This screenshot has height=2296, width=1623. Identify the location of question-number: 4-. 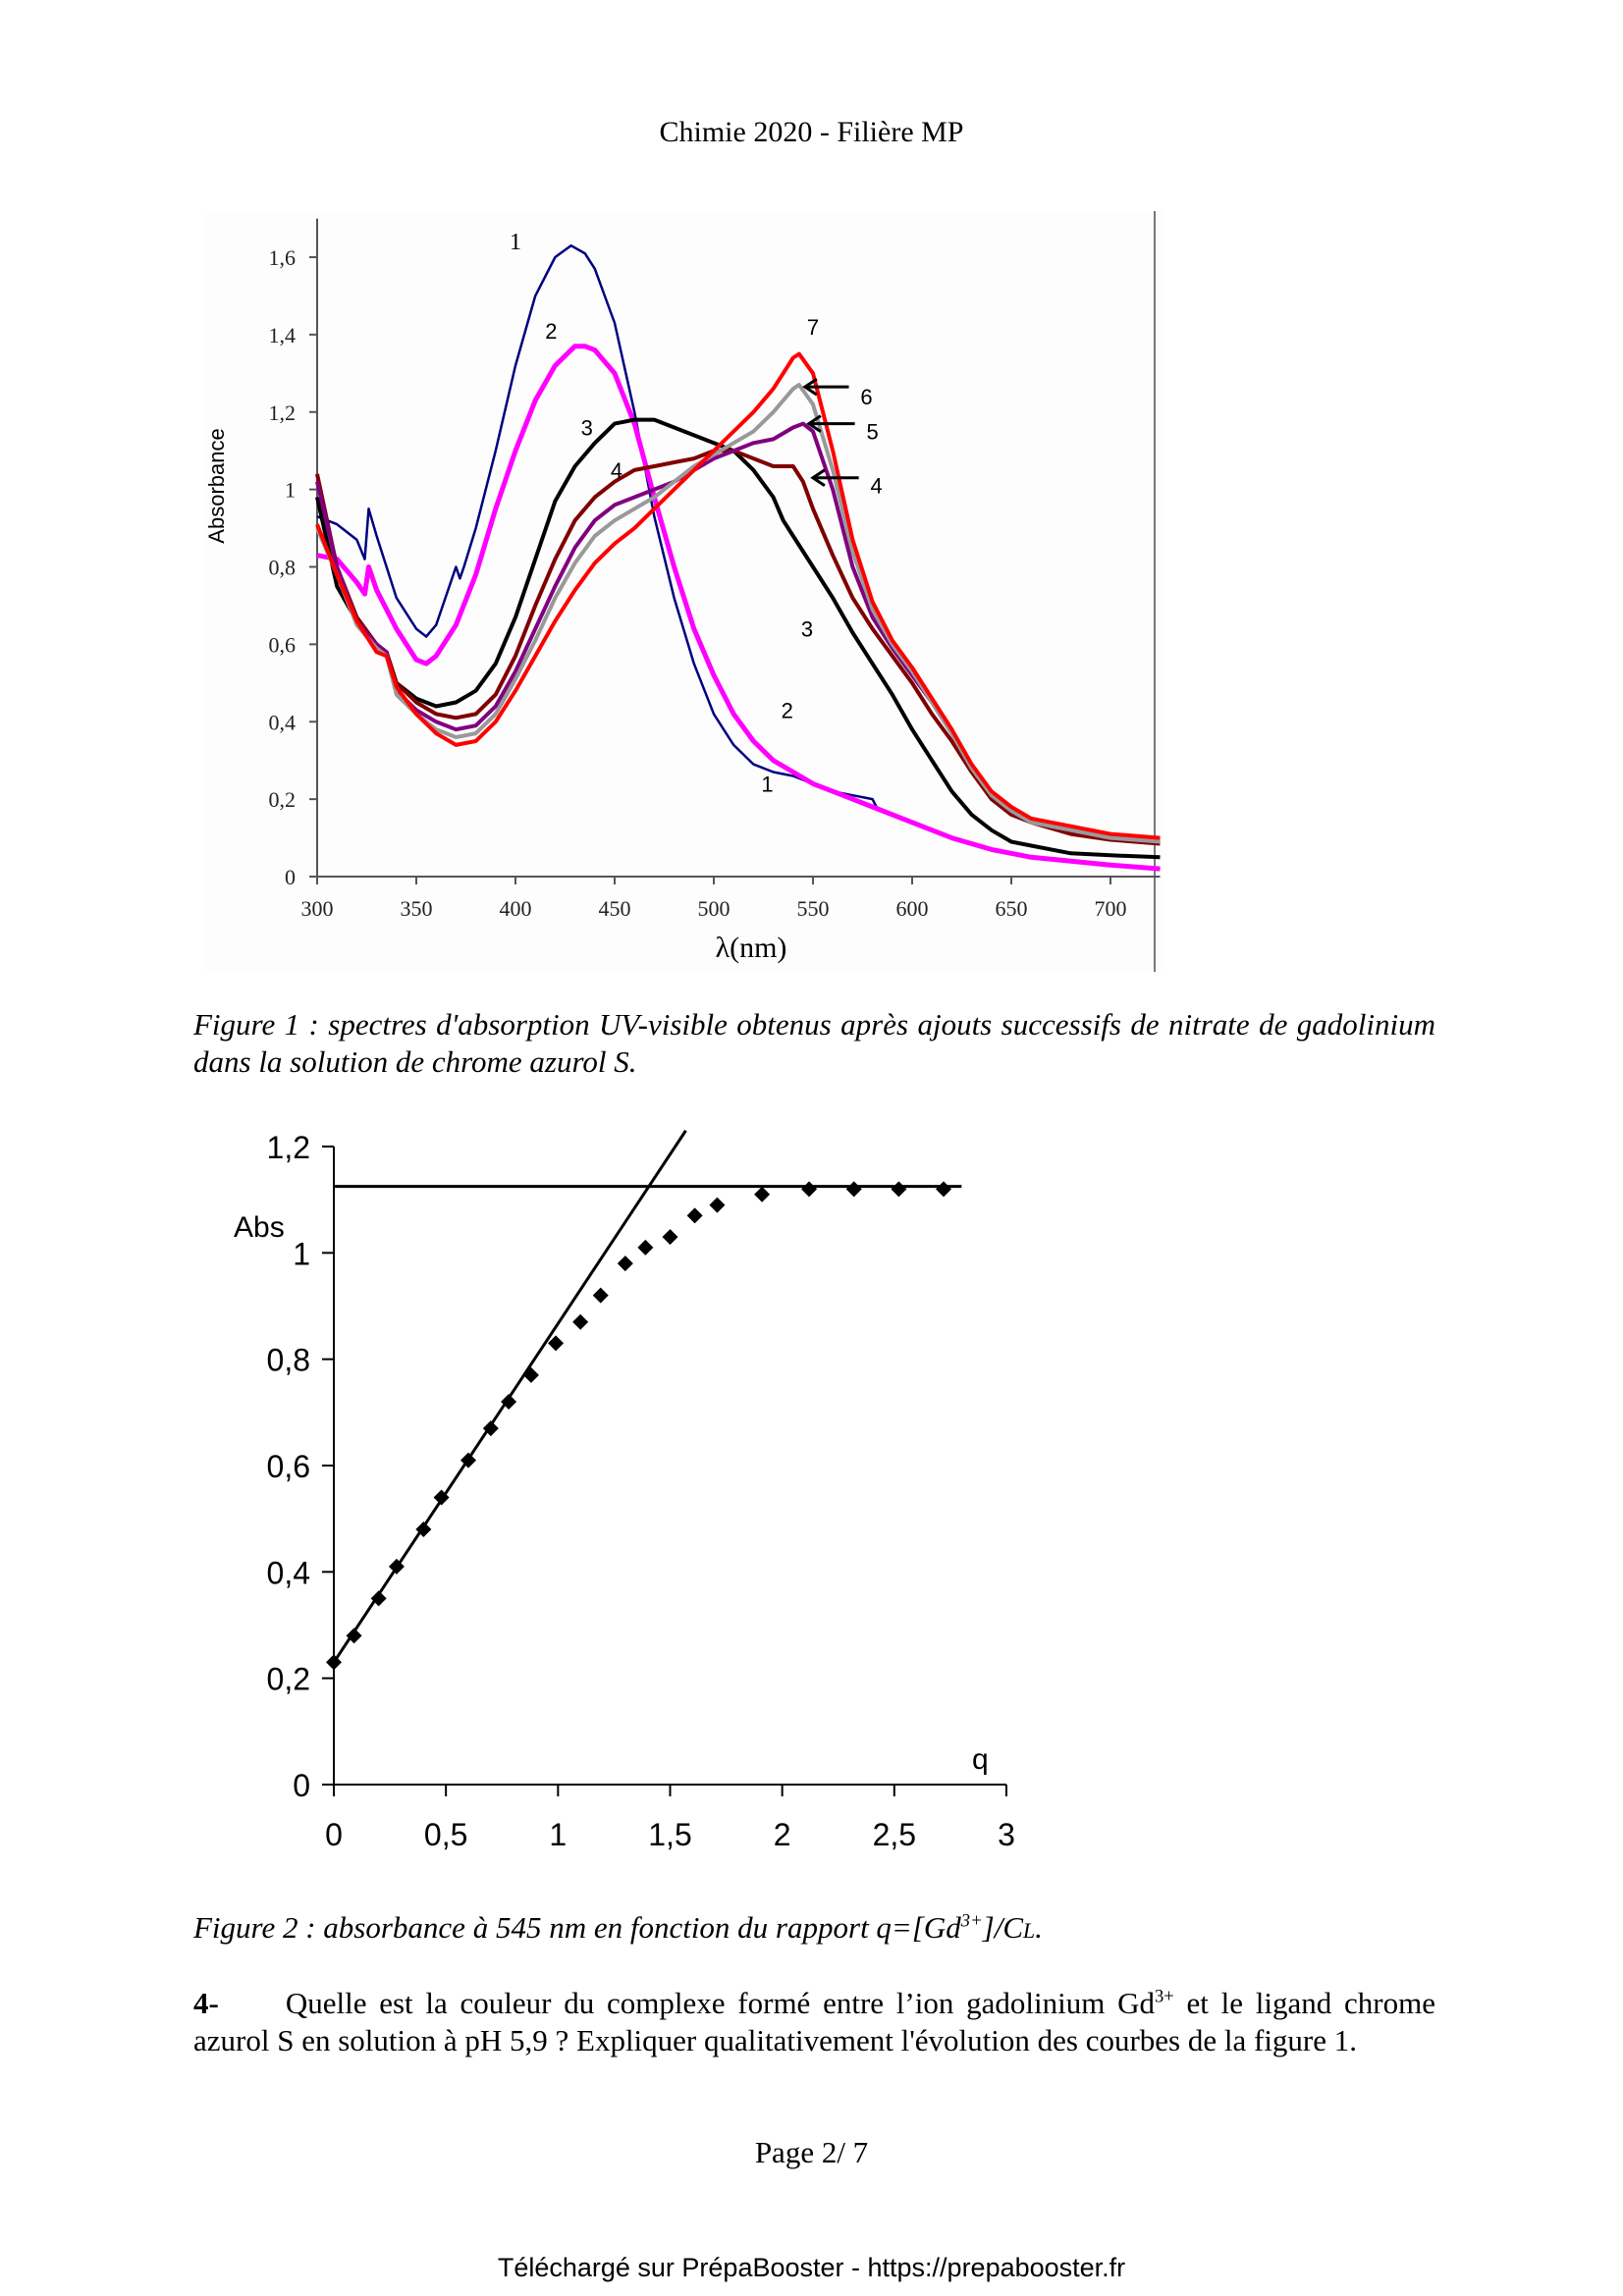
(206, 2003).